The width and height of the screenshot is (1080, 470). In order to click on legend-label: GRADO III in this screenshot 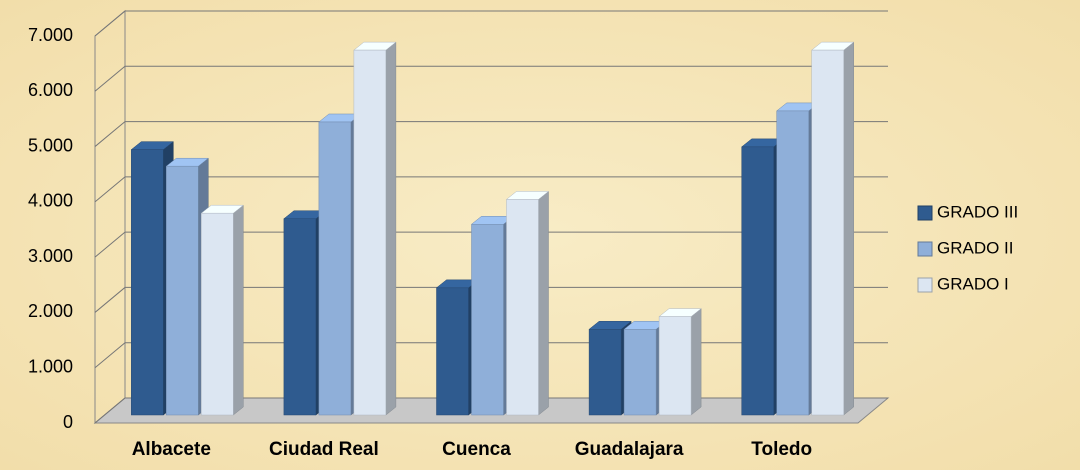, I will do `click(977, 211)`.